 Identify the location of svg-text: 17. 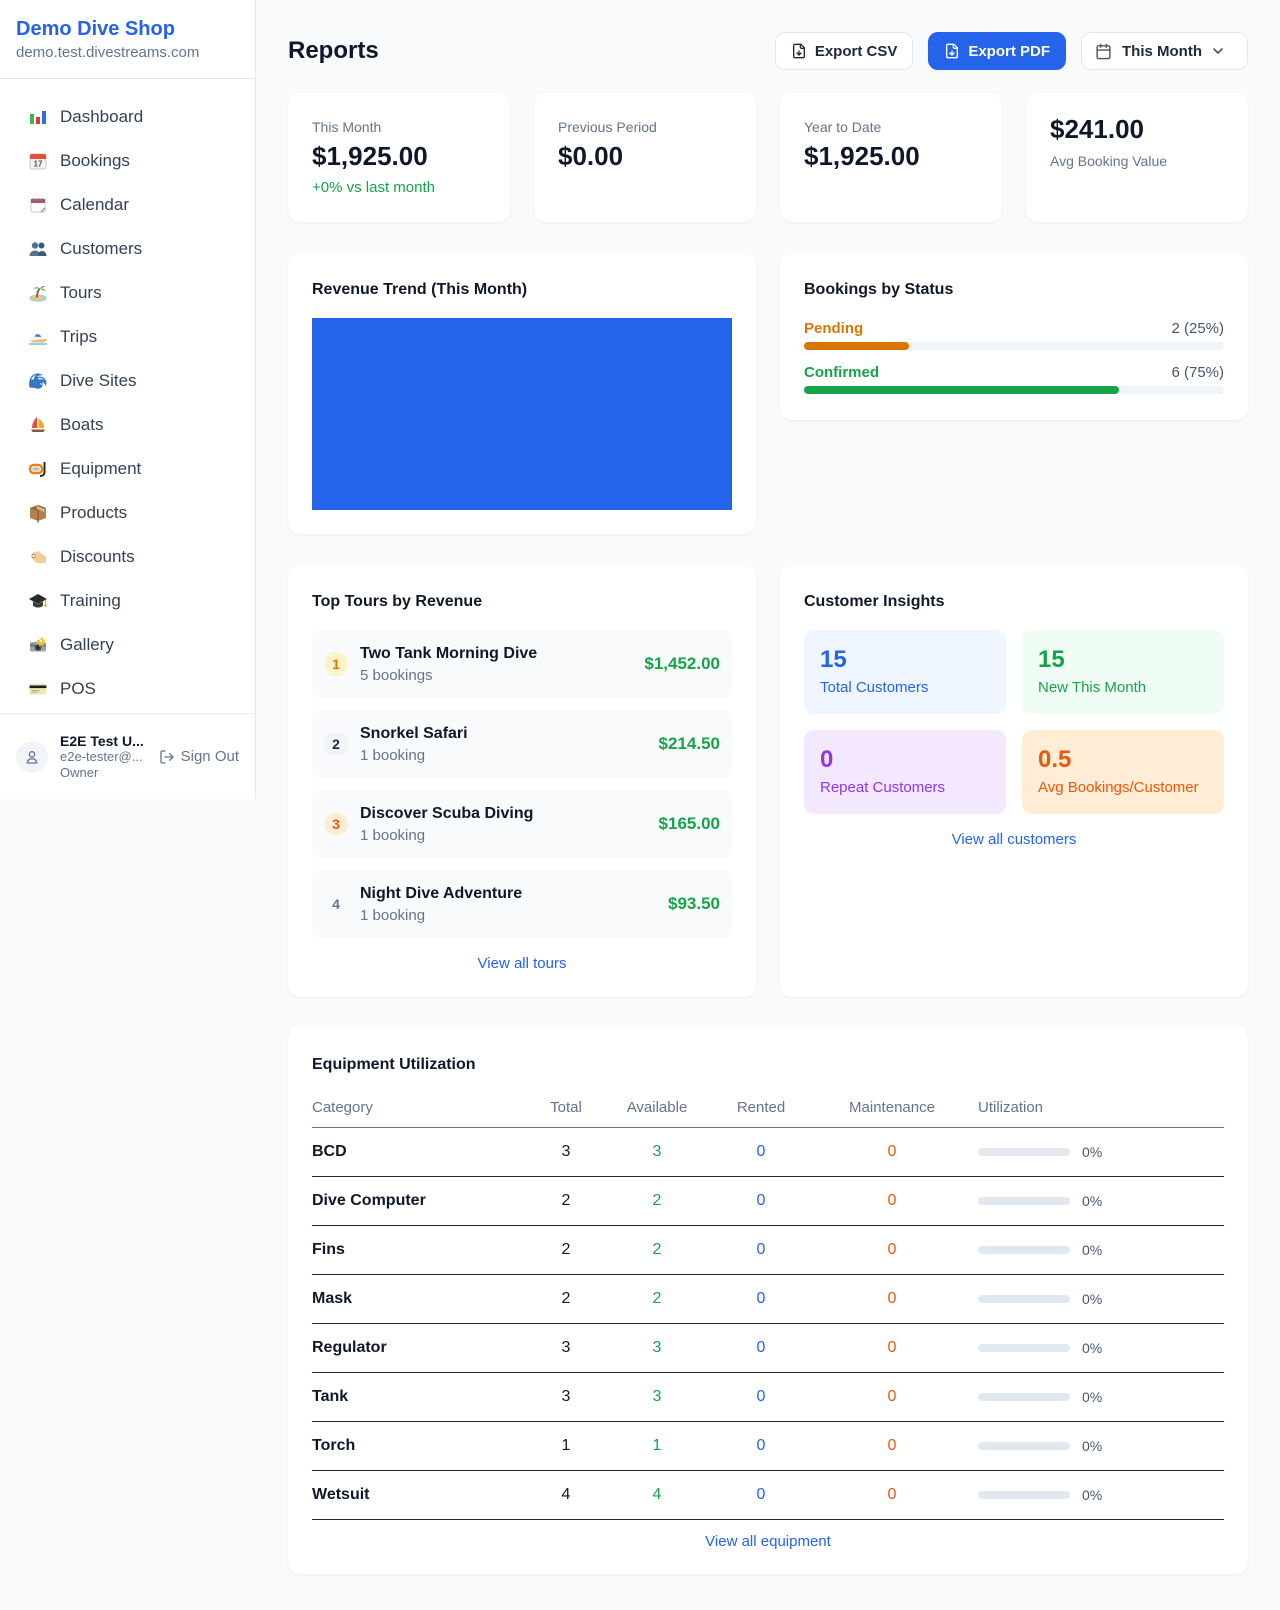
(38, 164).